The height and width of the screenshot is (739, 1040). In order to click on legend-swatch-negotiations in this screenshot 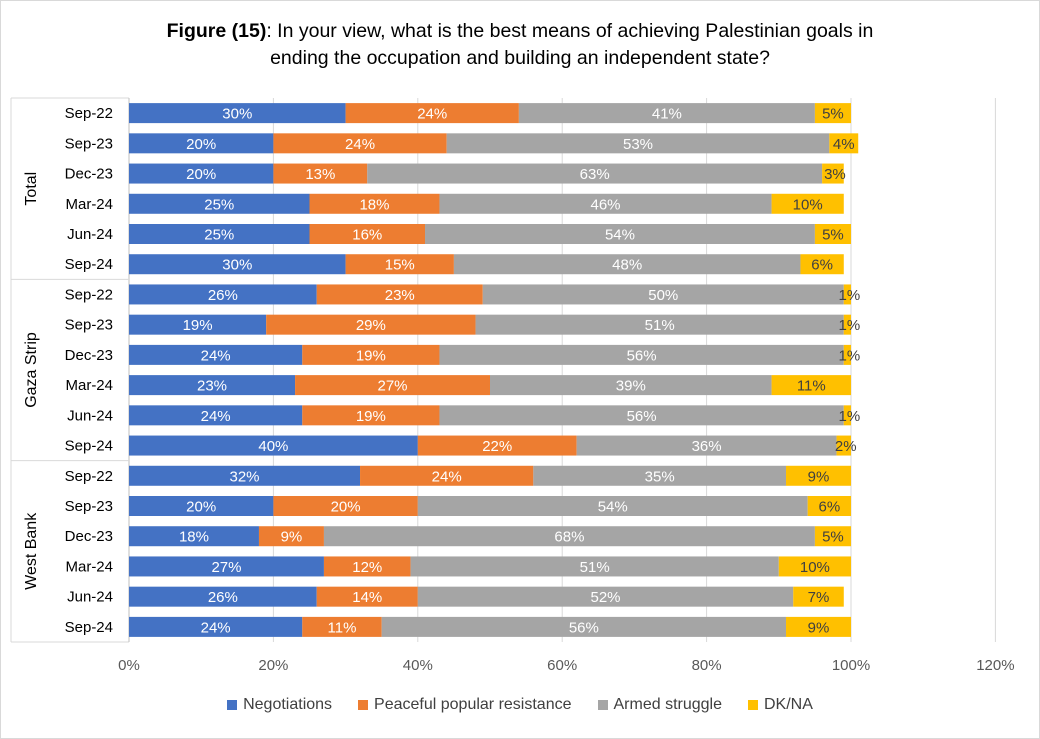, I will do `click(232, 705)`.